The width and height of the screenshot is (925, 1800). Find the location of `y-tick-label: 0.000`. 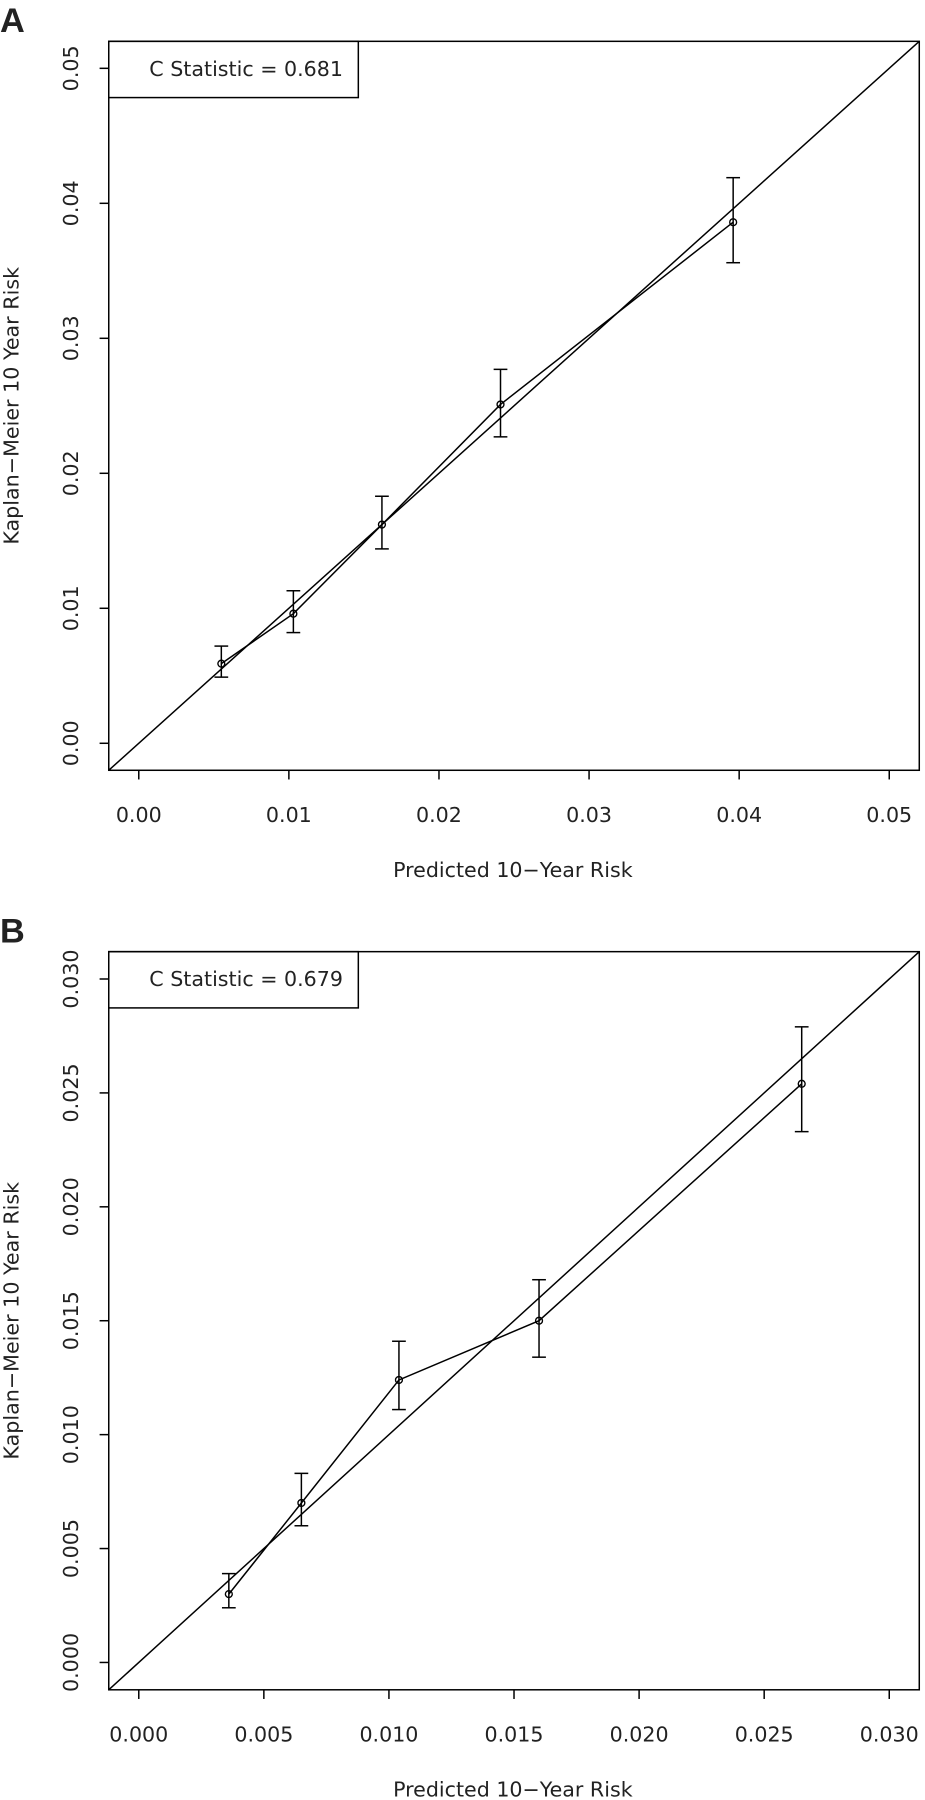

y-tick-label: 0.000 is located at coordinates (71, 1662).